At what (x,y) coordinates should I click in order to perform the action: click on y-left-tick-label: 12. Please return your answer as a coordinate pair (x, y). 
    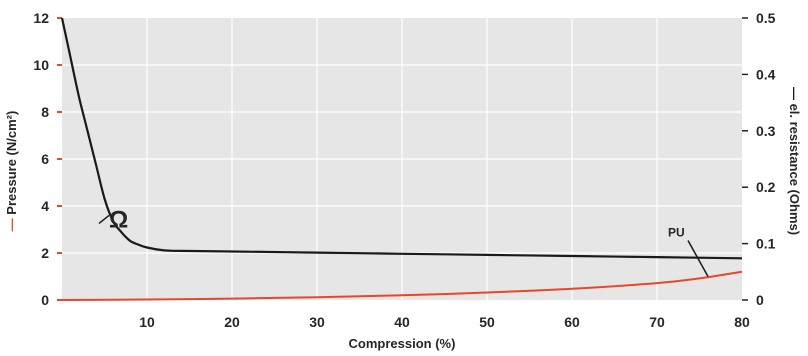
    Looking at the image, I should click on (41, 18).